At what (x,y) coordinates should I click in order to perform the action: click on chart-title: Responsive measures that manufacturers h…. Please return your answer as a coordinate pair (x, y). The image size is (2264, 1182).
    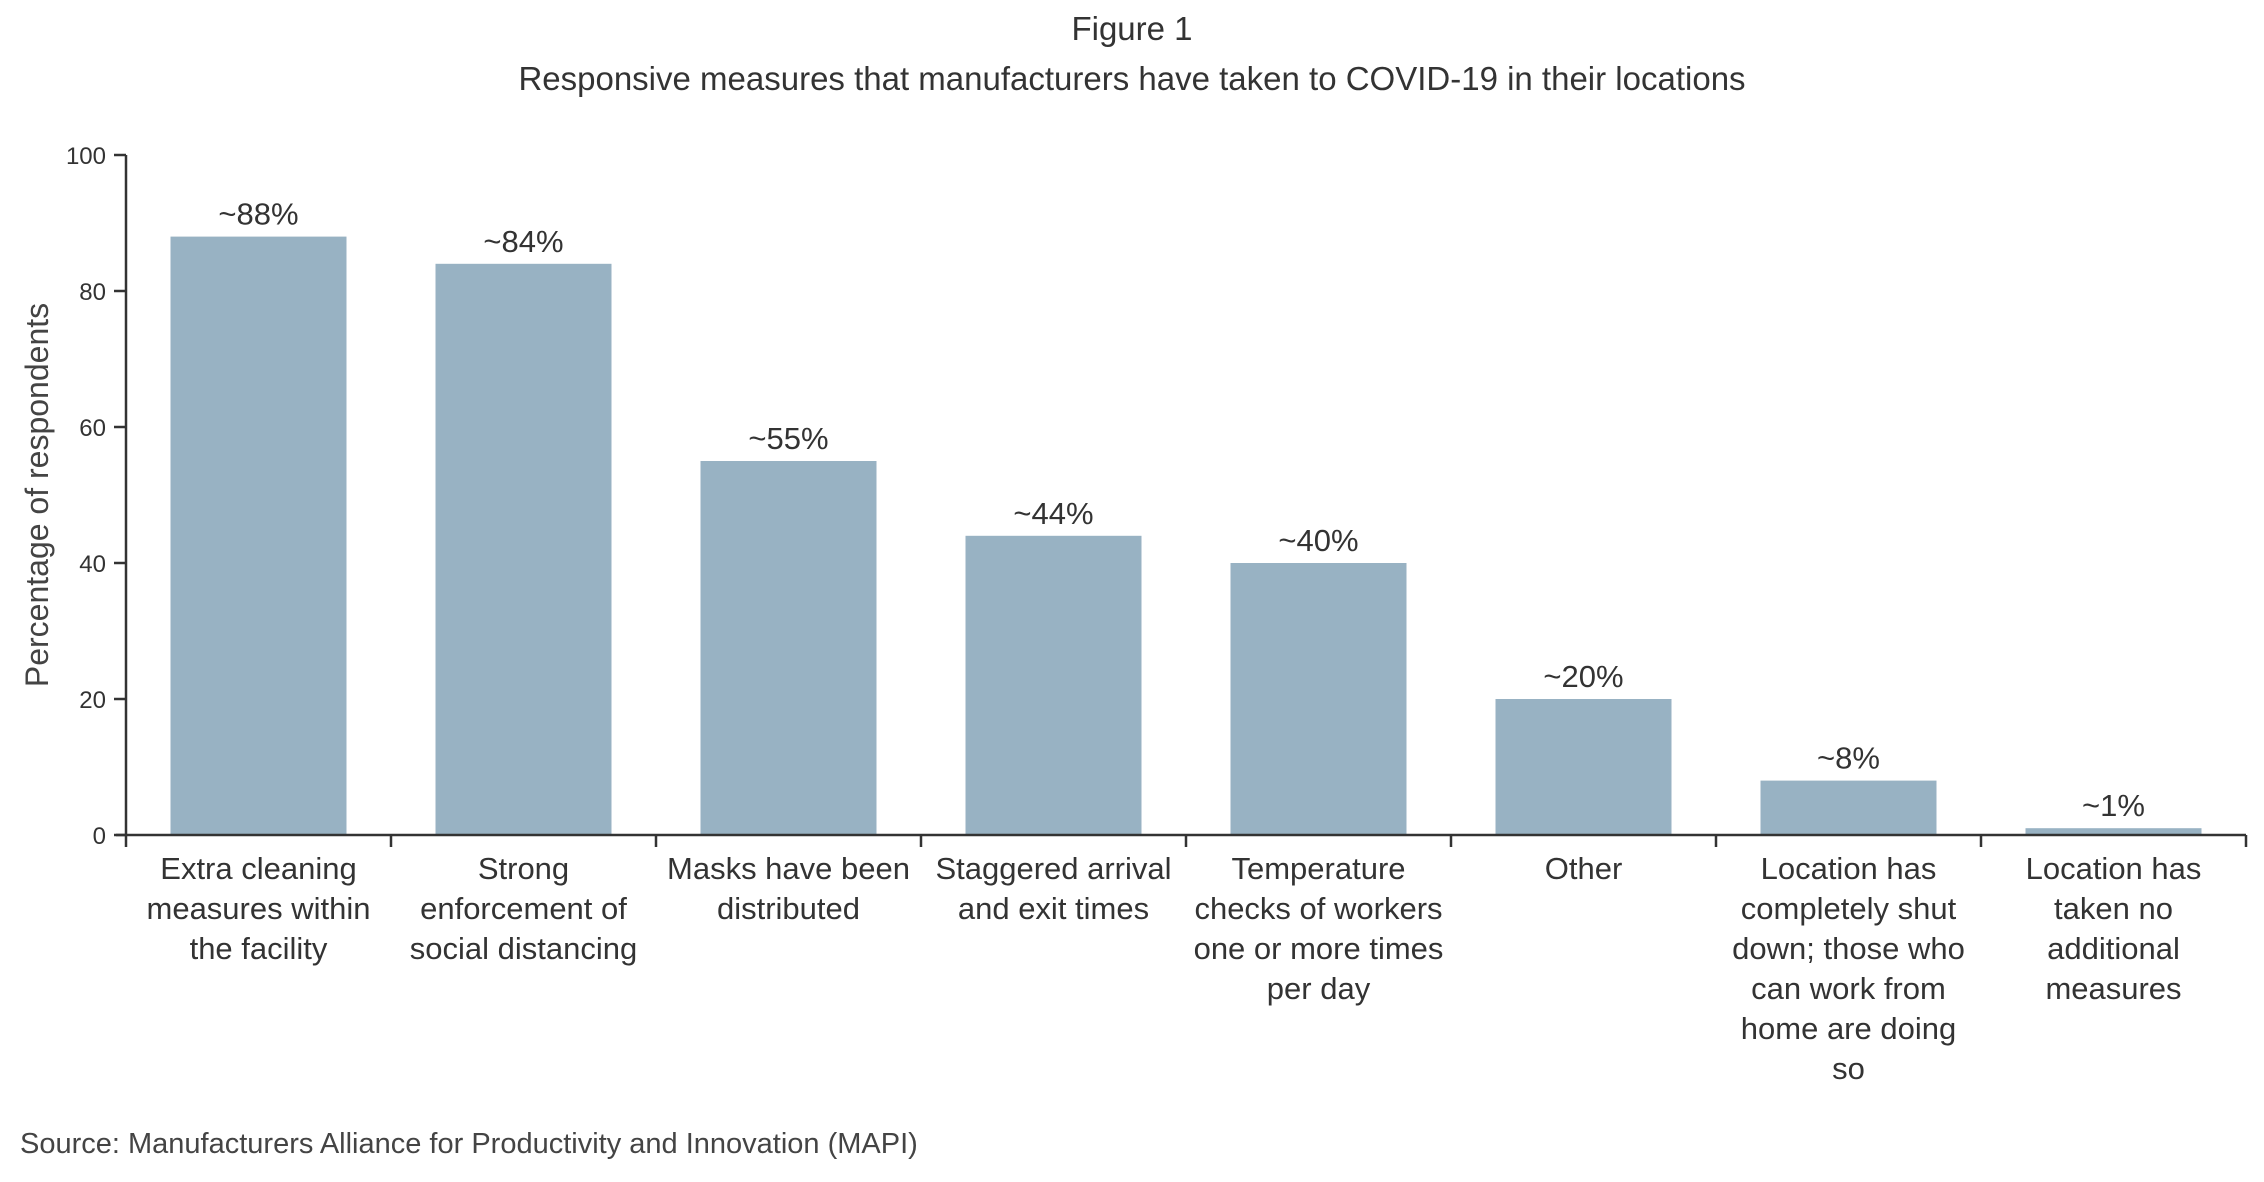
    Looking at the image, I should click on (1132, 78).